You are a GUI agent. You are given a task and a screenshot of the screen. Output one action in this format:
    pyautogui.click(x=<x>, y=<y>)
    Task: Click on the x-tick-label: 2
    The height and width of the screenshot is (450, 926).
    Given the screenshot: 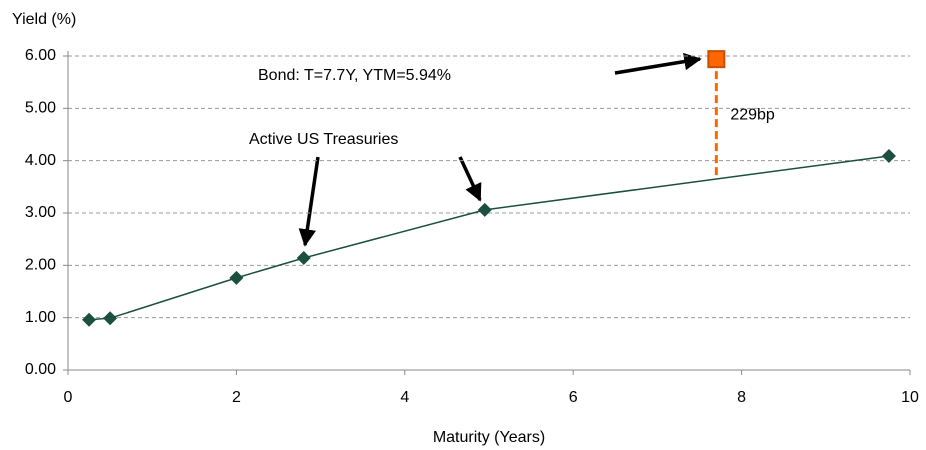 What is the action you would take?
    pyautogui.click(x=236, y=397)
    